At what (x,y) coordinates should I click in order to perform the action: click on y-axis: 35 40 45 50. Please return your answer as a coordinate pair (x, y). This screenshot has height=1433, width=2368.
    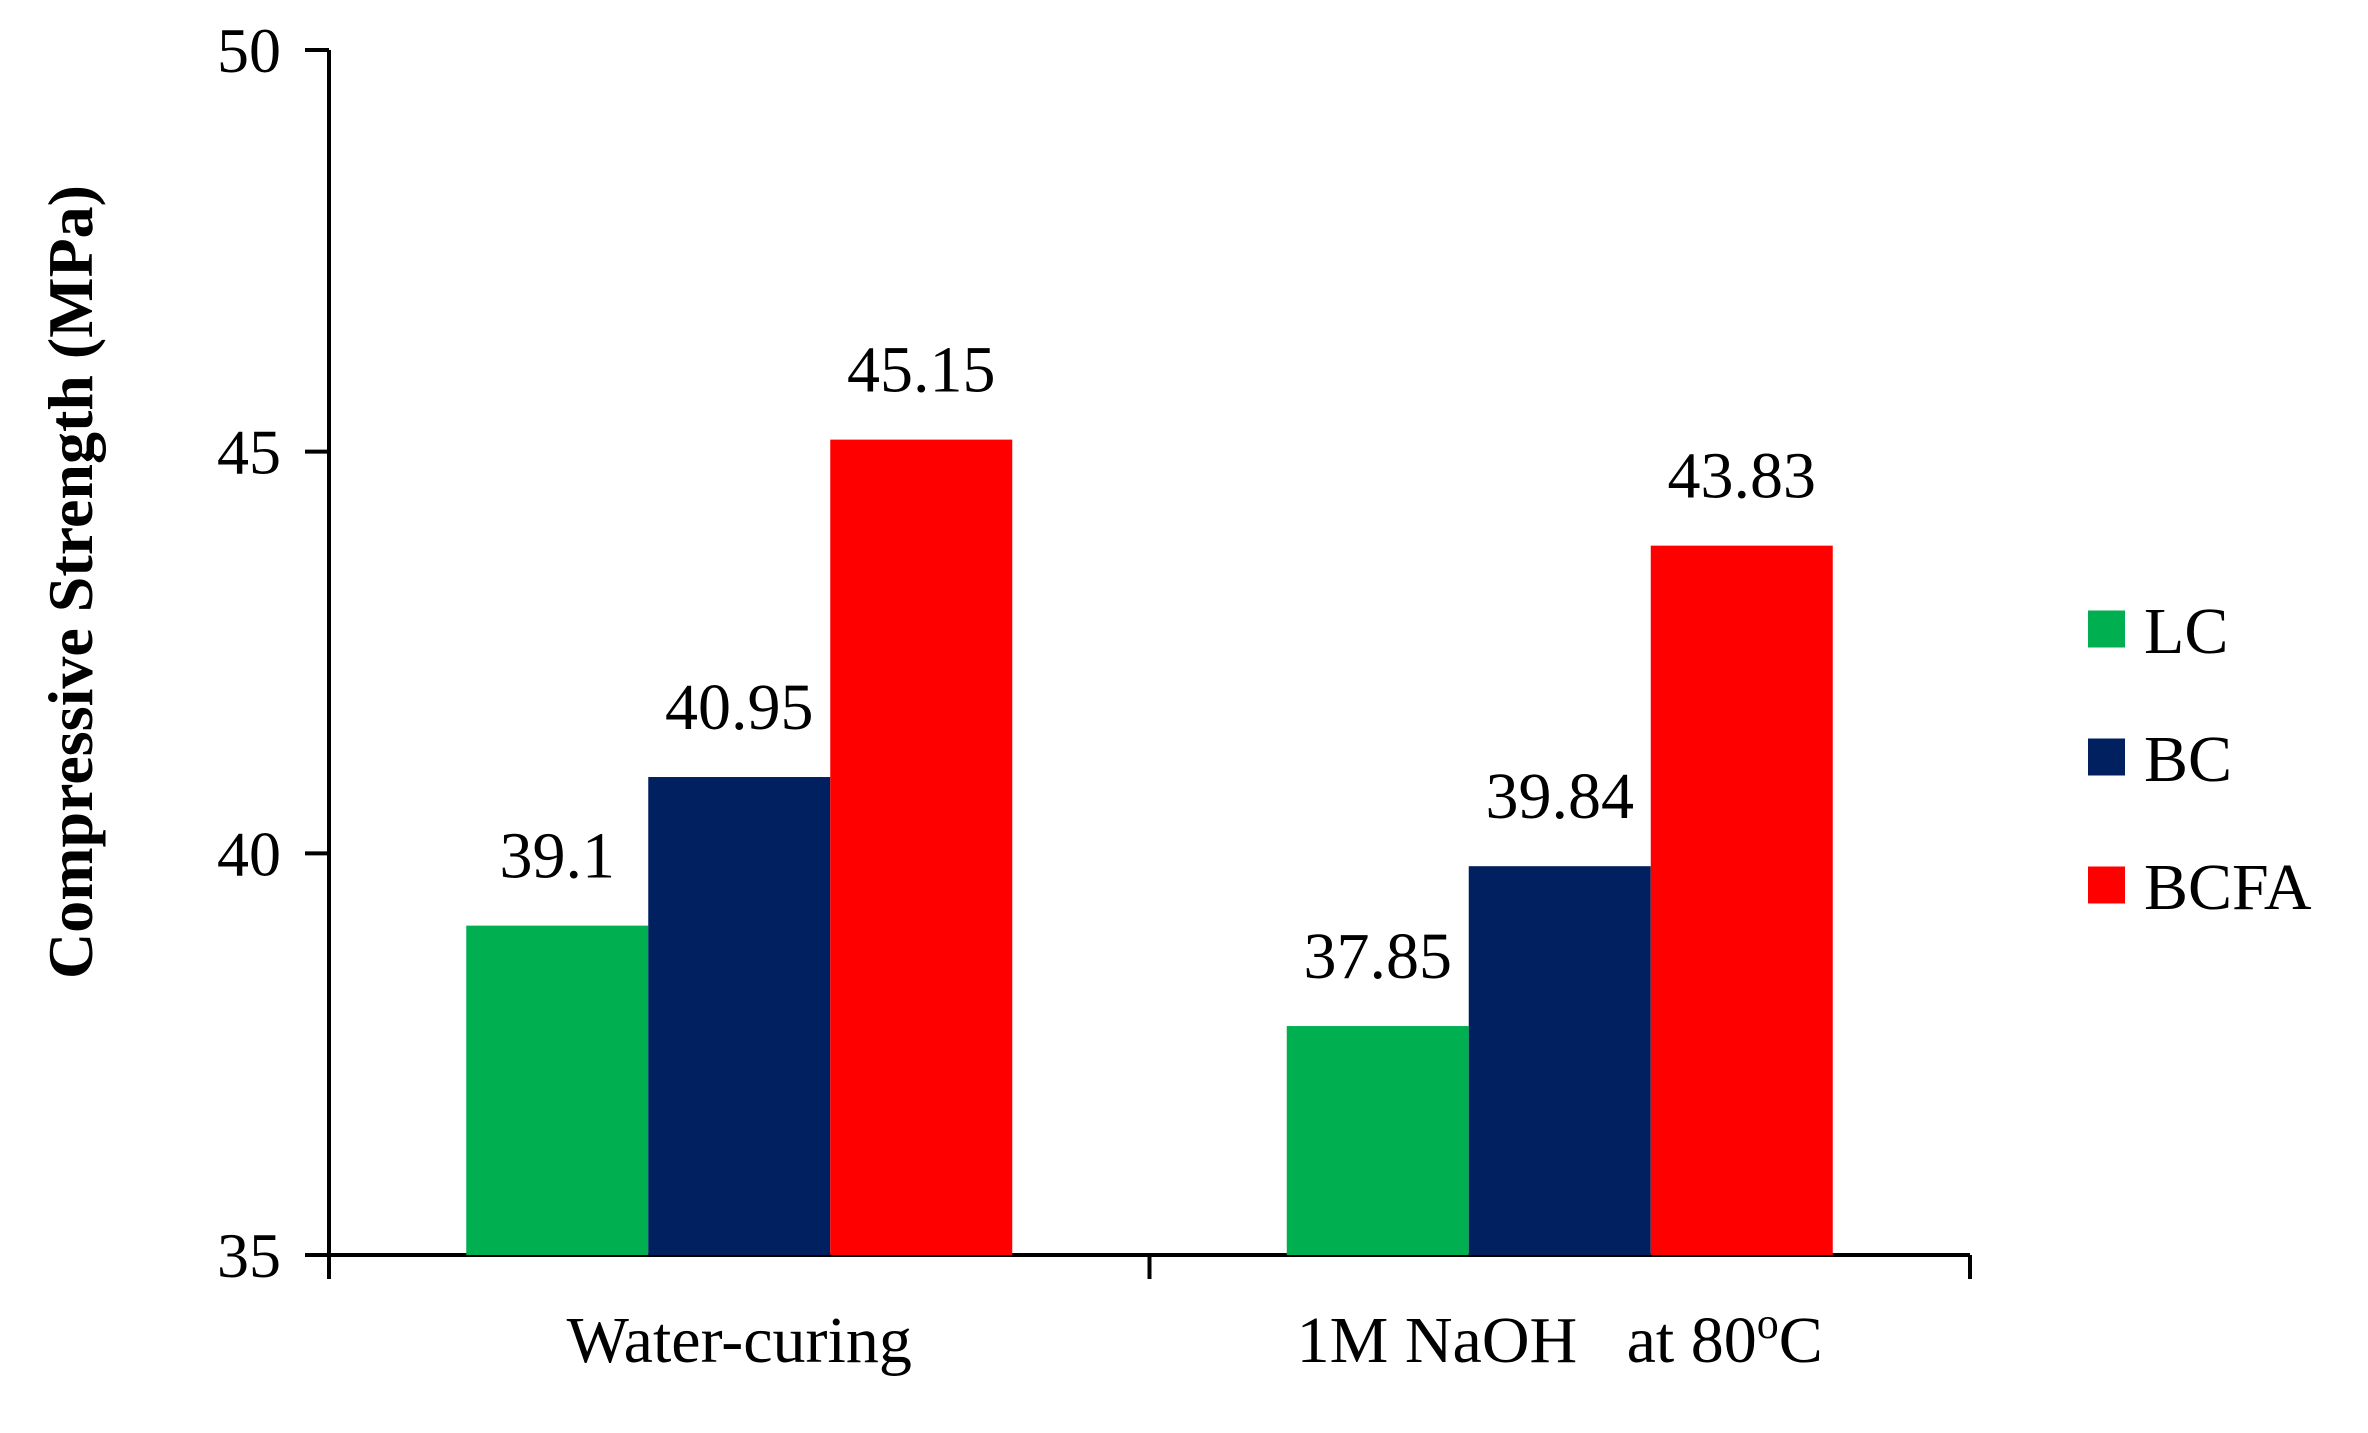
    Looking at the image, I should click on (274, 653).